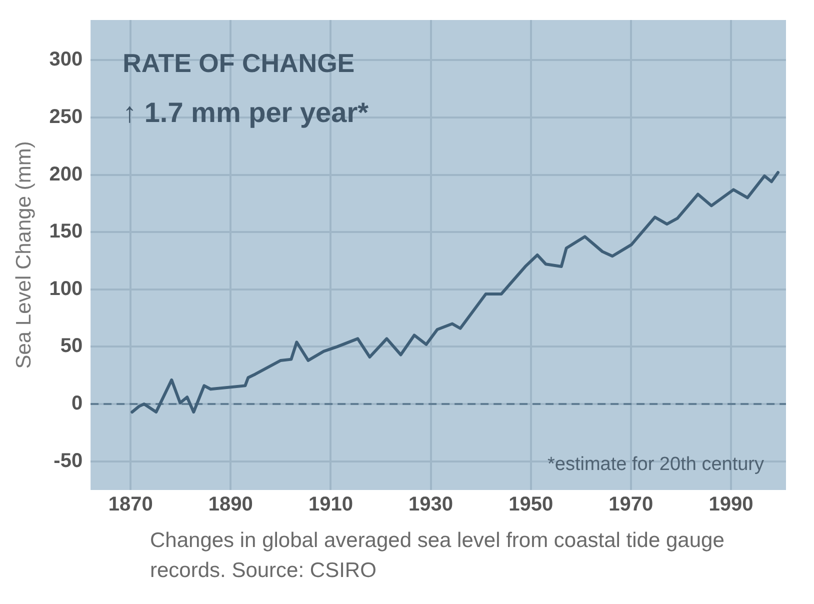  Describe the element at coordinates (68, 461) in the screenshot. I see `y-tick-label: -50` at that location.